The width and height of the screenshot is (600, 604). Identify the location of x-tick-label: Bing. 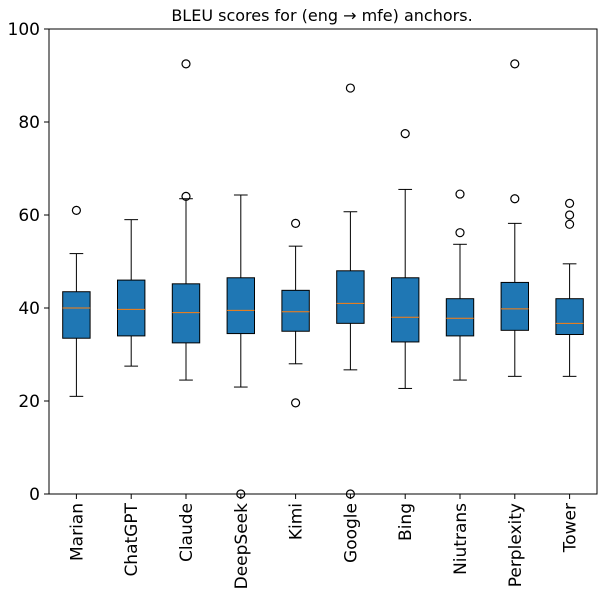
(406, 522).